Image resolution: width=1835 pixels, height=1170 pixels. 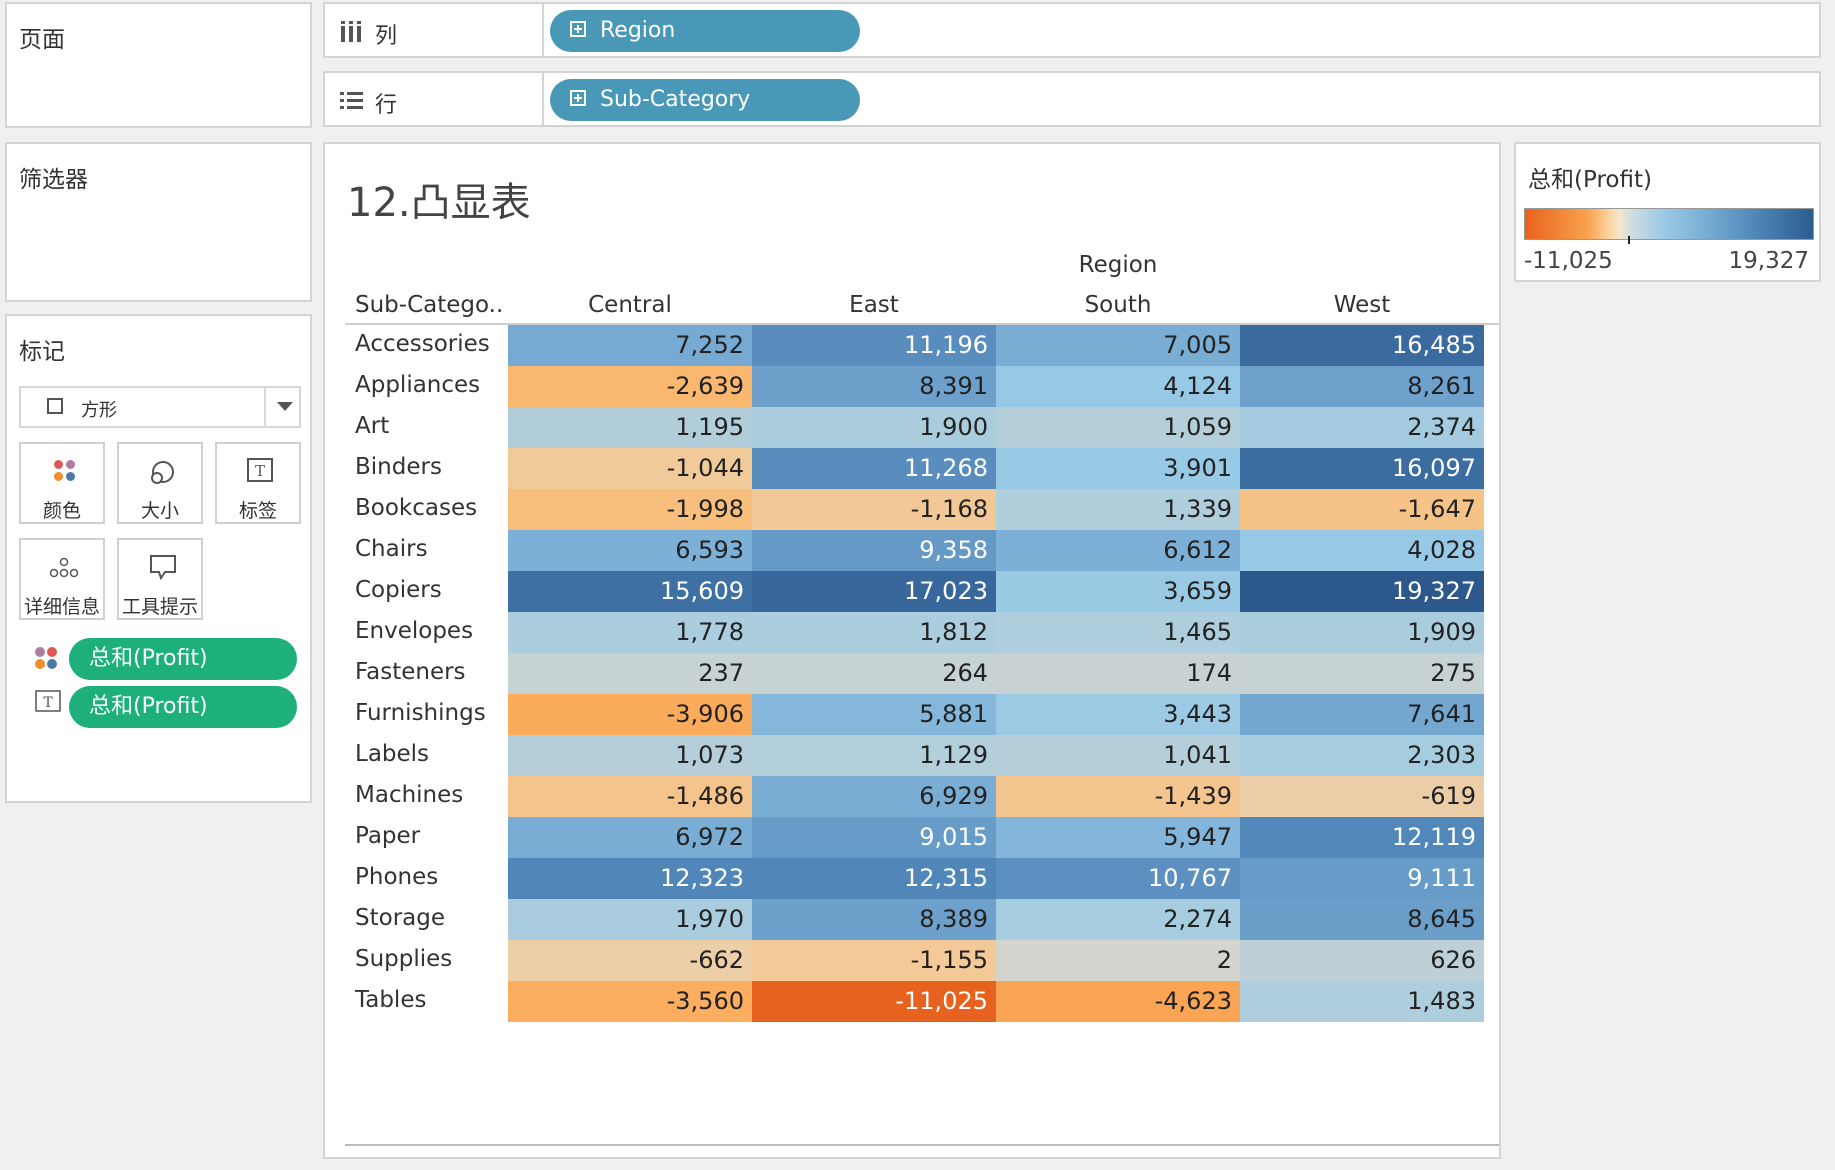 I want to click on region-pill: Region, so click(x=705, y=31).